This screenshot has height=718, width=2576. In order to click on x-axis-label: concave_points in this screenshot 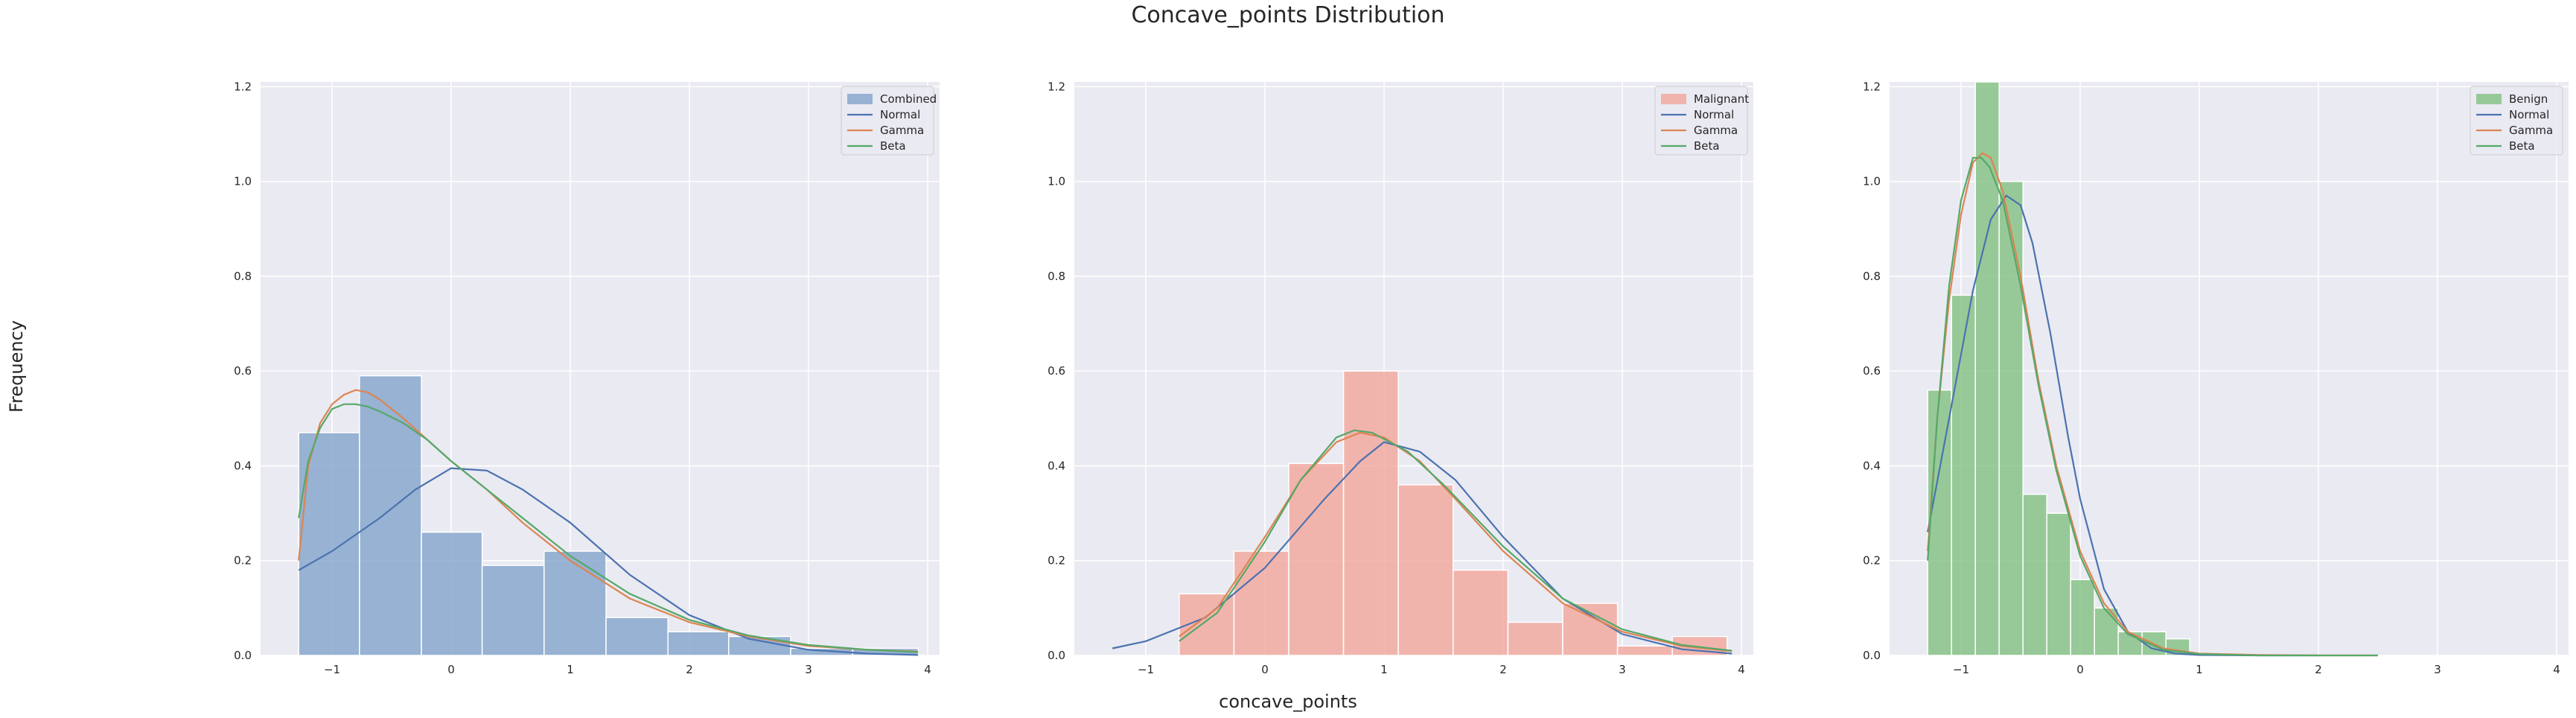, I will do `click(1288, 701)`.